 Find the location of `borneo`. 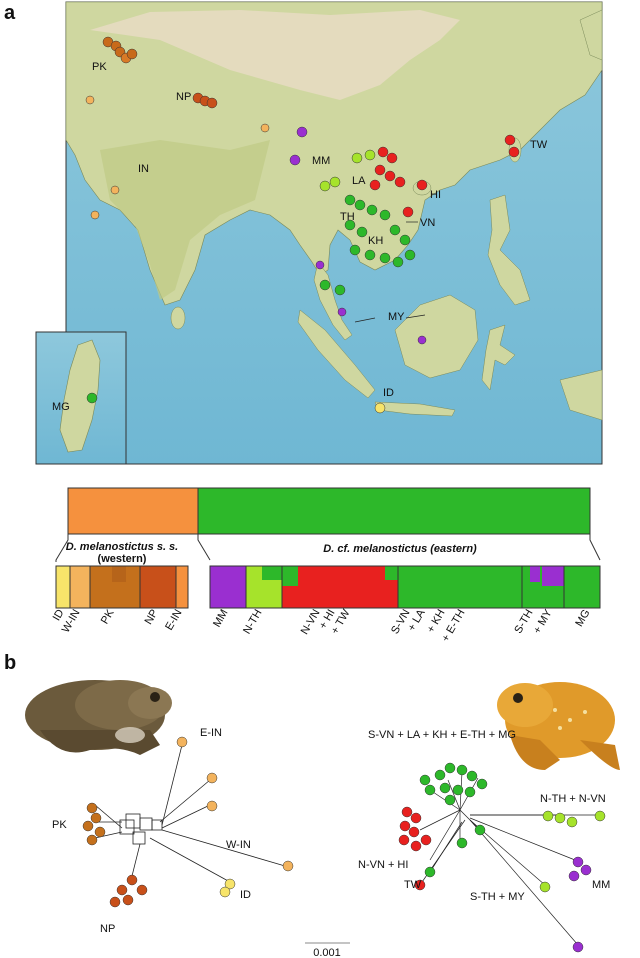

borneo is located at coordinates (436, 336).